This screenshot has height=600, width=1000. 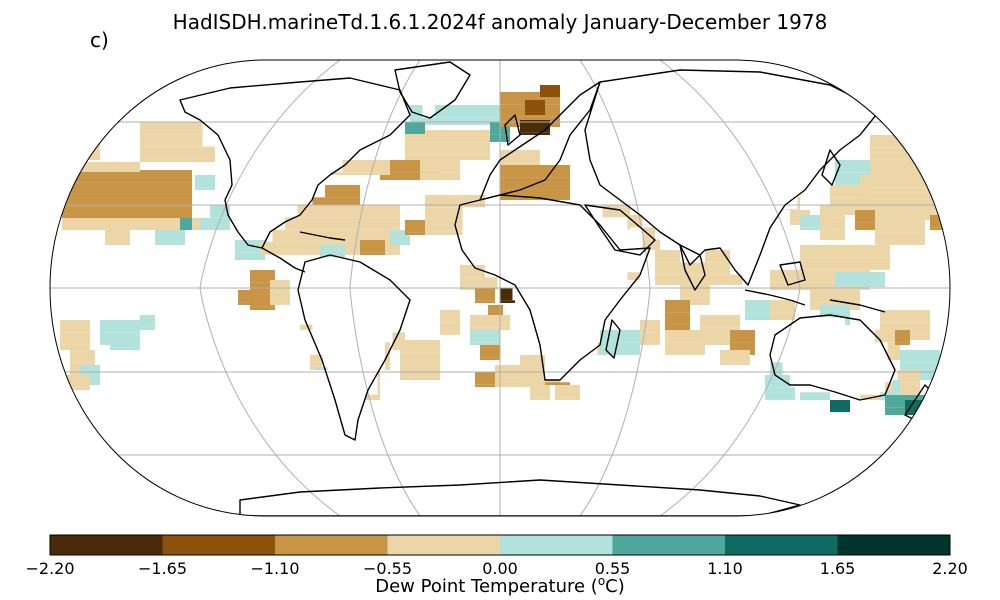 What do you see at coordinates (443, 545) in the screenshot?
I see `colorbar-swatch` at bounding box center [443, 545].